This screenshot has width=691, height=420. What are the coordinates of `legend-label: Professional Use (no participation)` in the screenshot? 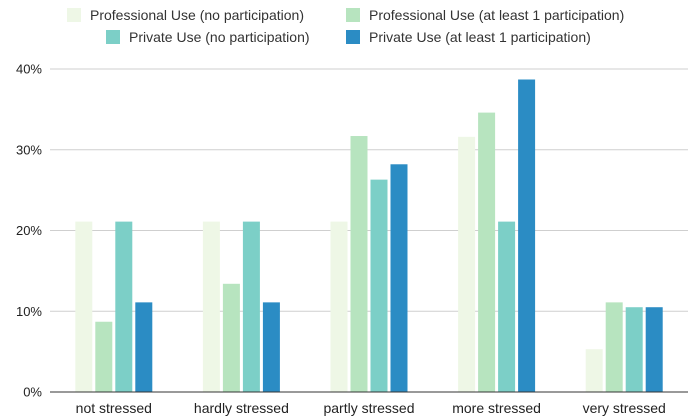 It's located at (197, 15).